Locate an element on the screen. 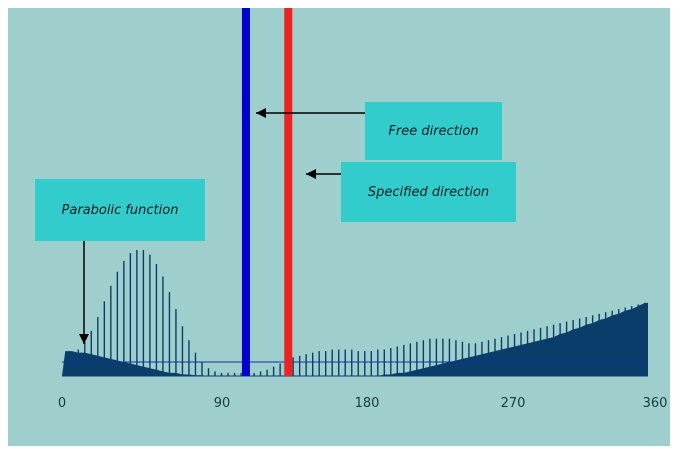  direction-markers is located at coordinates (267, 192).